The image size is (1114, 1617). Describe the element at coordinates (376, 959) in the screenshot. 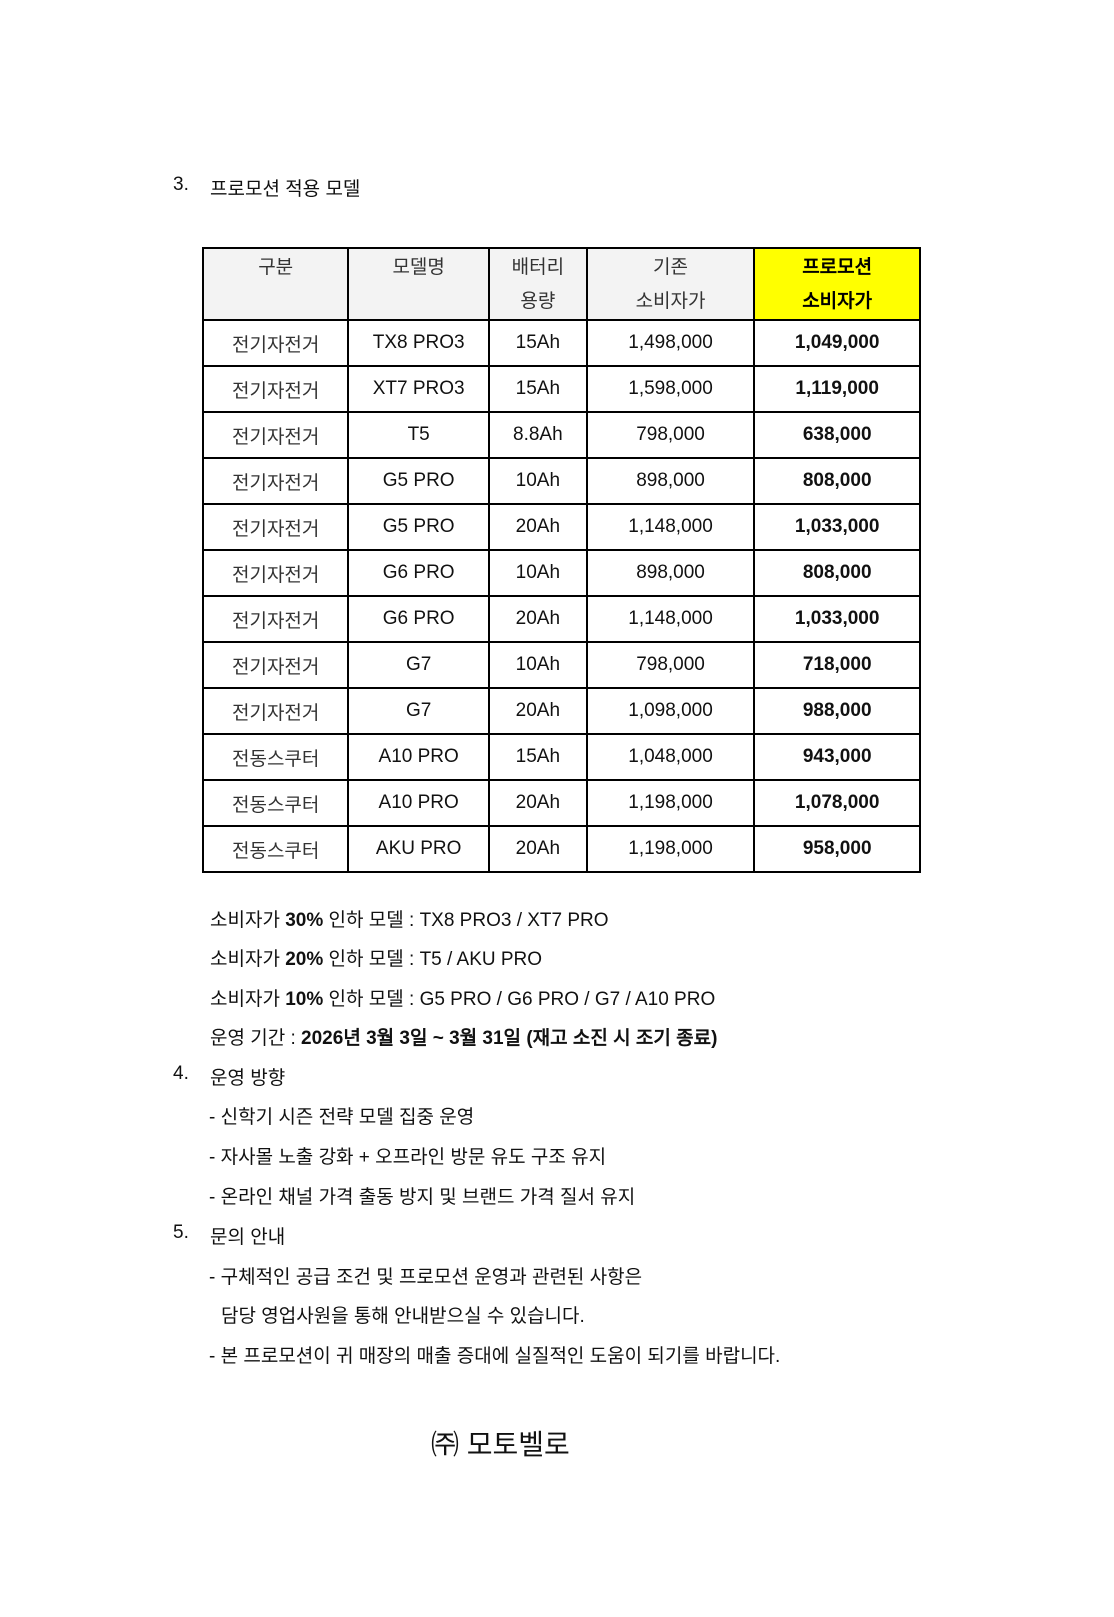

I see `discount-note-20: 소비자가 20% 인하 모델 : T5 / AKU PRO` at that location.